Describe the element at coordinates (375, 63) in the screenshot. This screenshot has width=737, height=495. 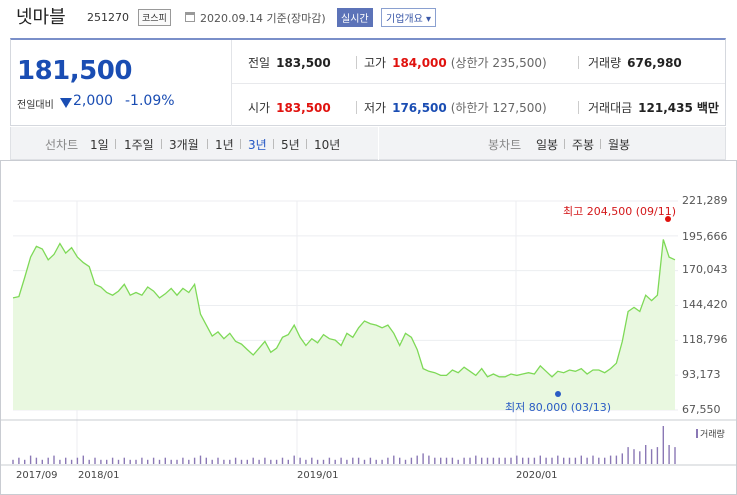
I see `high-label: 고가` at that location.